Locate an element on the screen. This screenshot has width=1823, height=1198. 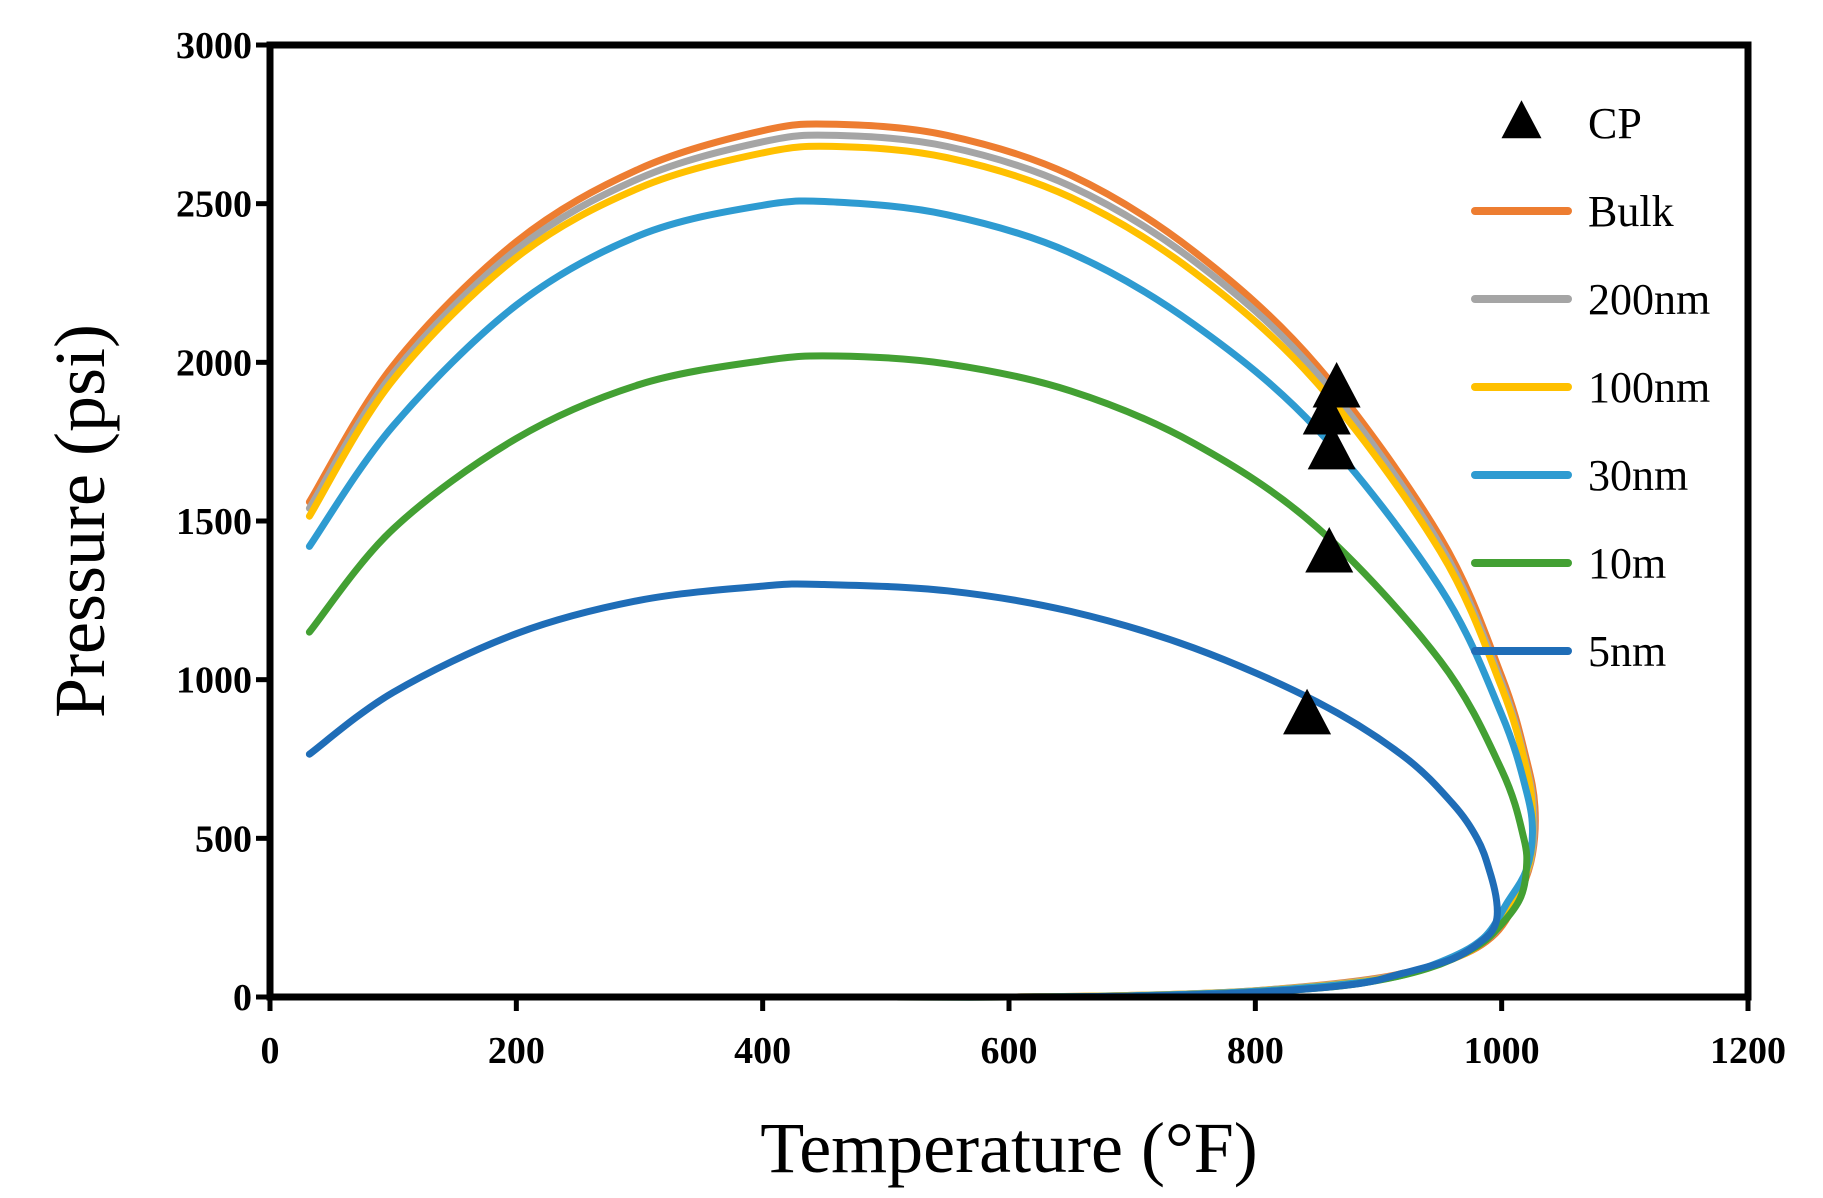
x-tick-label: 1000 is located at coordinates (1502, 1051).